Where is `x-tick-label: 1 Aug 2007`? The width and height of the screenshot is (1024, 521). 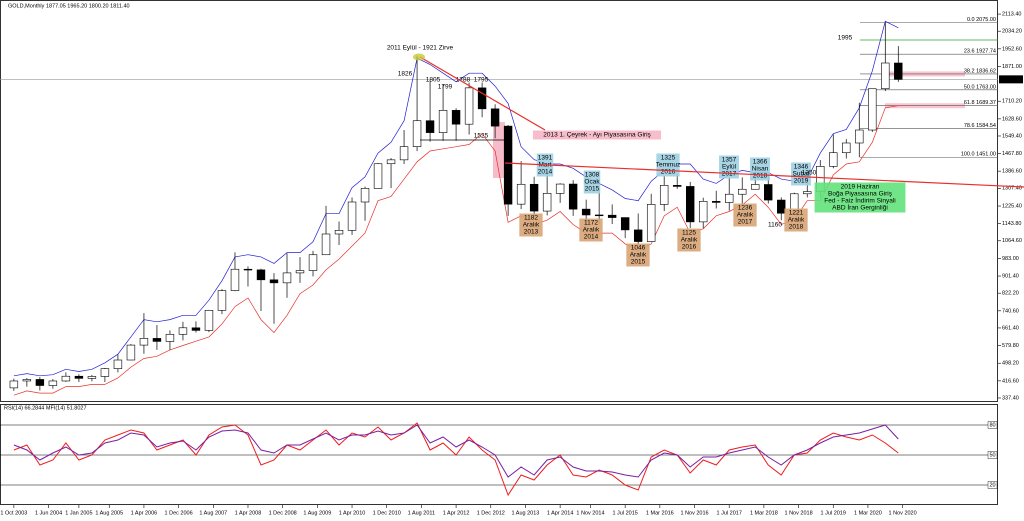 x-tick-label: 1 Aug 2007 is located at coordinates (213, 513).